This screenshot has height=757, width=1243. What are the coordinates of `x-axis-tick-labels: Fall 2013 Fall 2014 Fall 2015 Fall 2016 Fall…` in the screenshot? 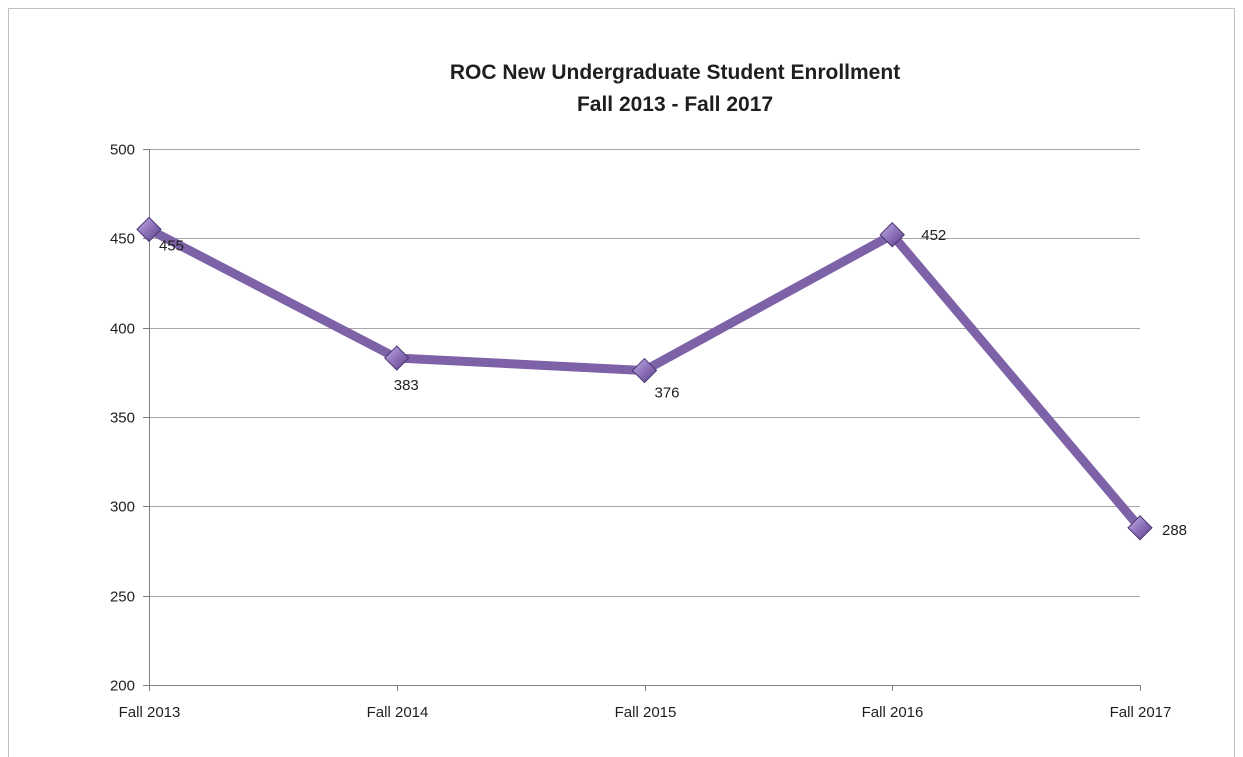 It's located at (645, 712).